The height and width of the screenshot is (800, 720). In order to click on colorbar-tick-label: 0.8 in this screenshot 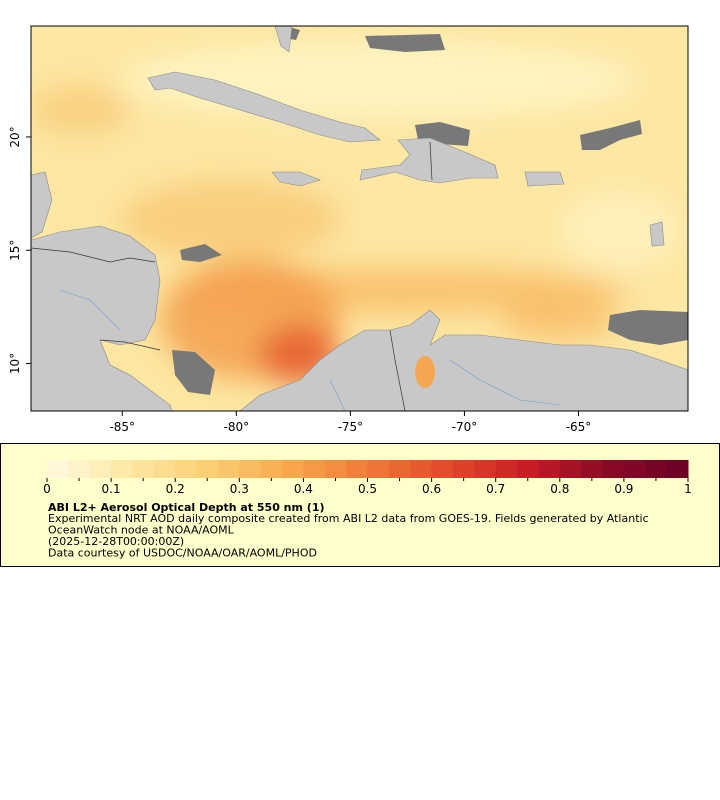, I will do `click(559, 489)`.